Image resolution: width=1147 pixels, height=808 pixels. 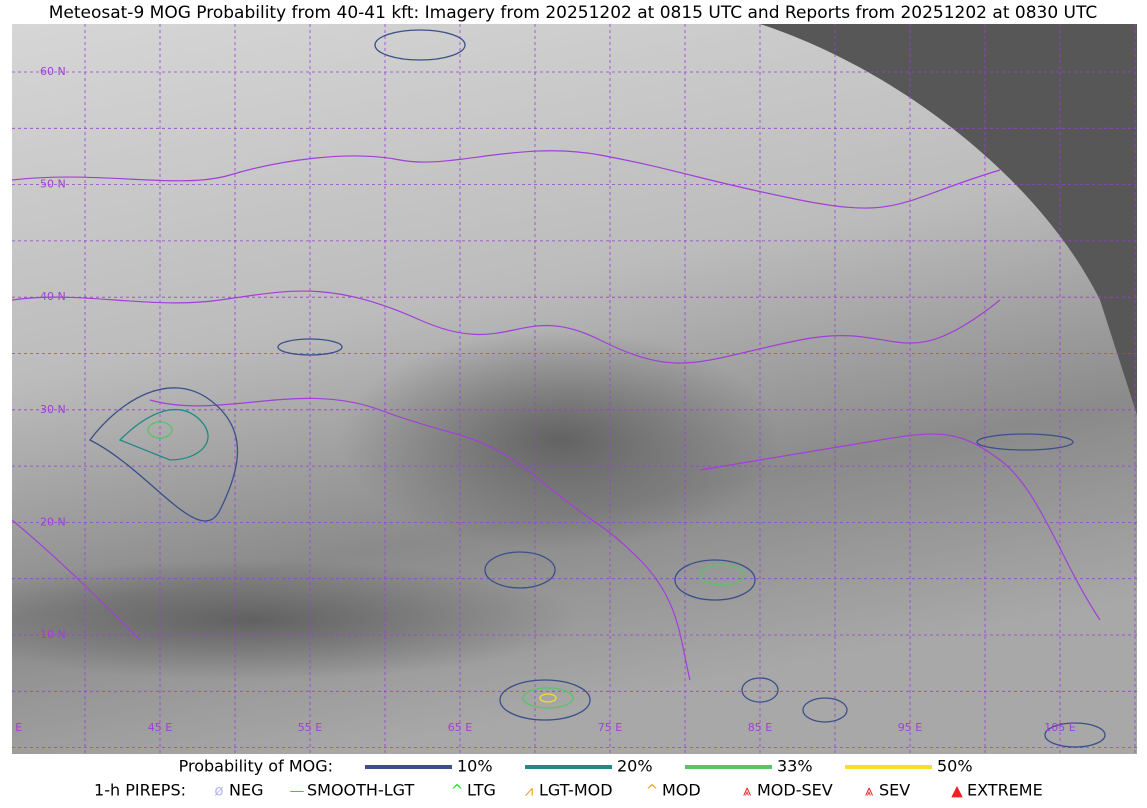 What do you see at coordinates (576, 790) in the screenshot?
I see `pirep-label: LGT-MOD` at bounding box center [576, 790].